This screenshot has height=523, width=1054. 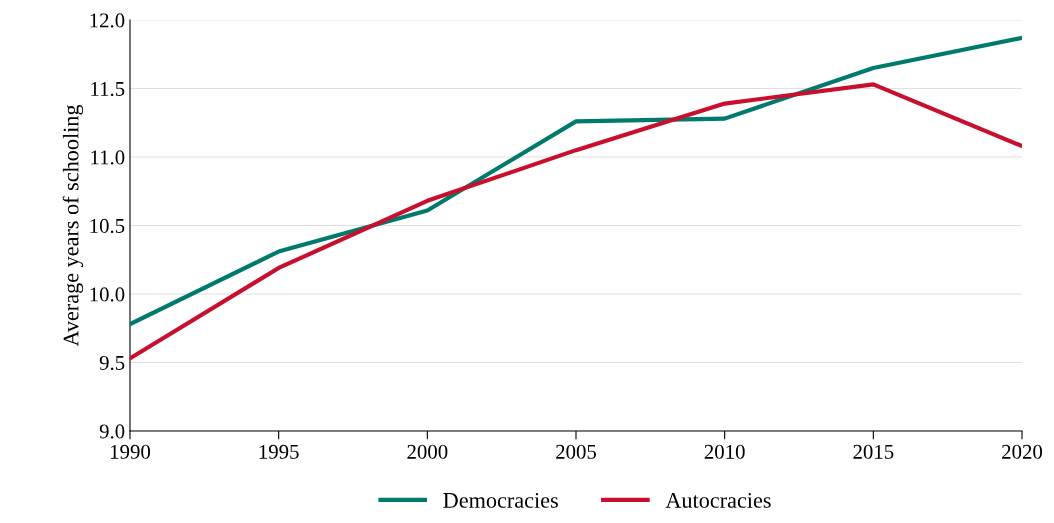 I want to click on x-tick-label: 2015, so click(x=873, y=451).